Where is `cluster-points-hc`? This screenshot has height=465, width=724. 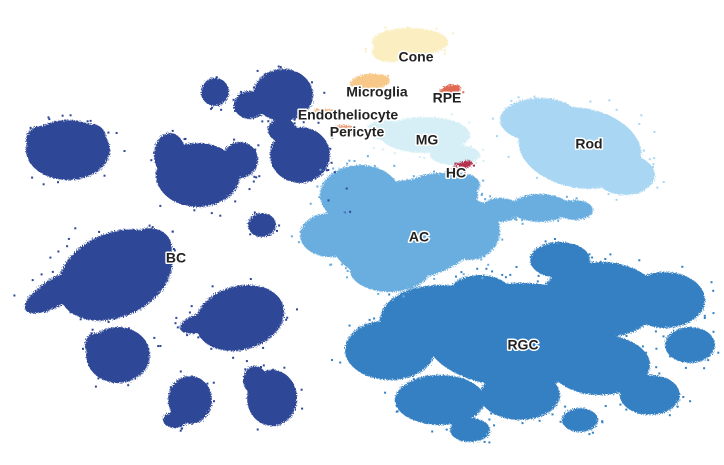 cluster-points-hc is located at coordinates (464, 168).